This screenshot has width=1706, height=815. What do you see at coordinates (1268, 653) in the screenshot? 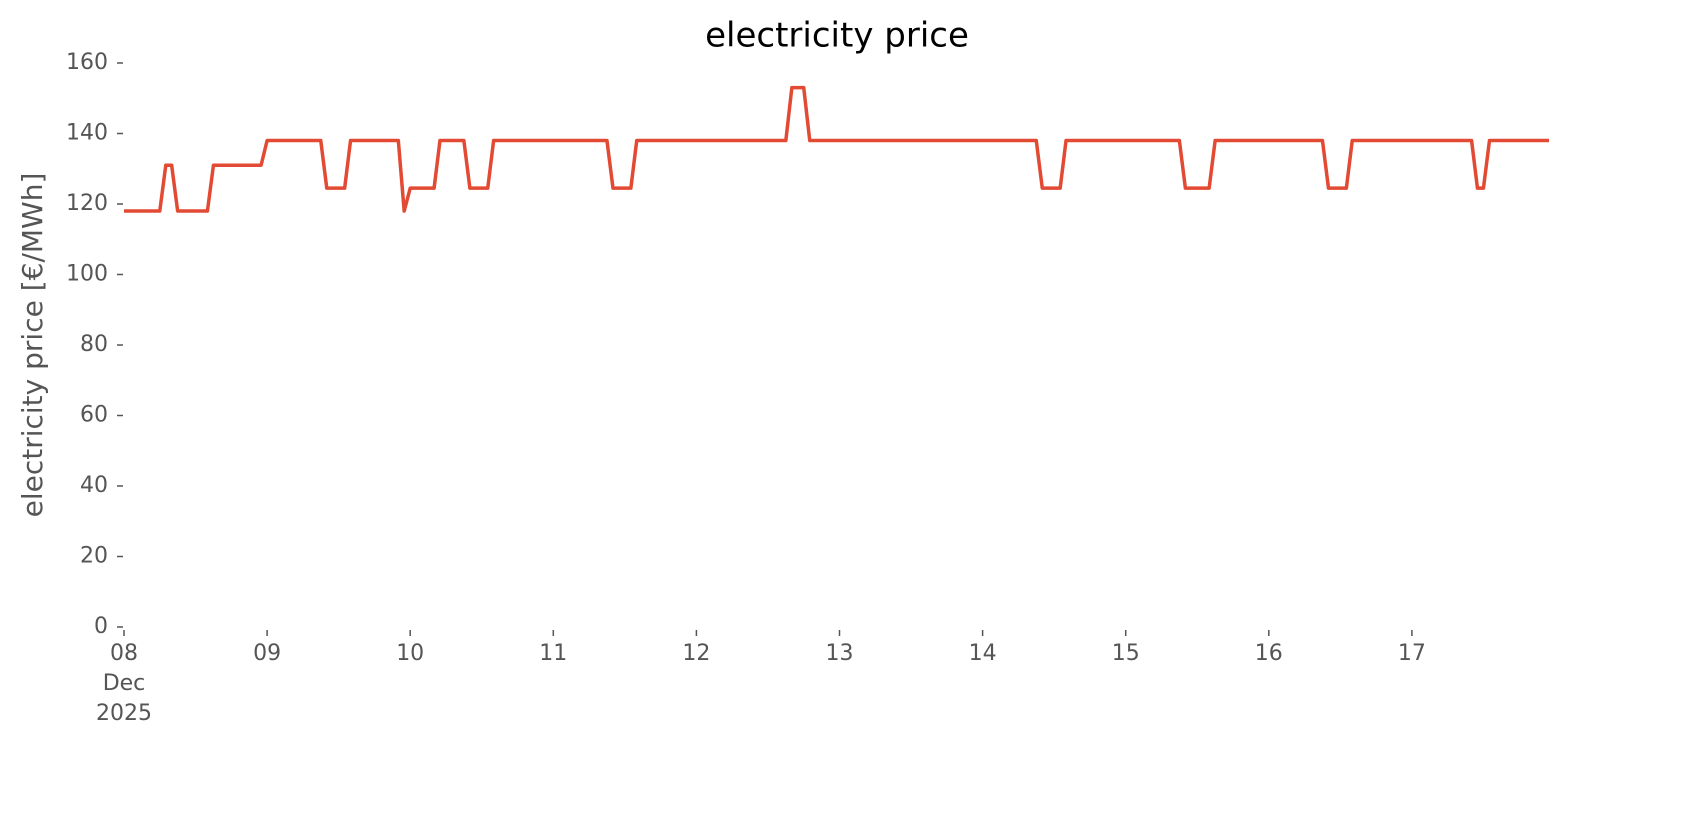
I see `x-tick-label: 16` at bounding box center [1268, 653].